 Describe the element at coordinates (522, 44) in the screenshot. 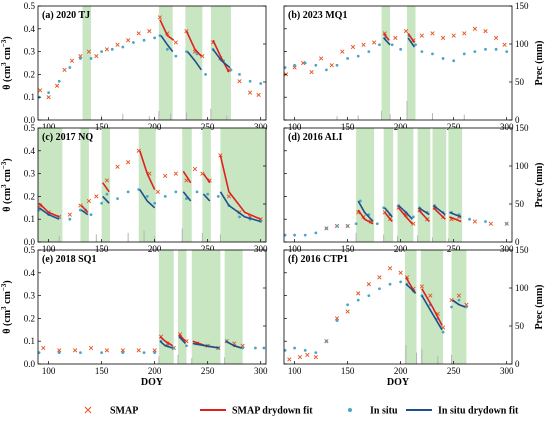

I see `prec-tick-label: 100` at that location.